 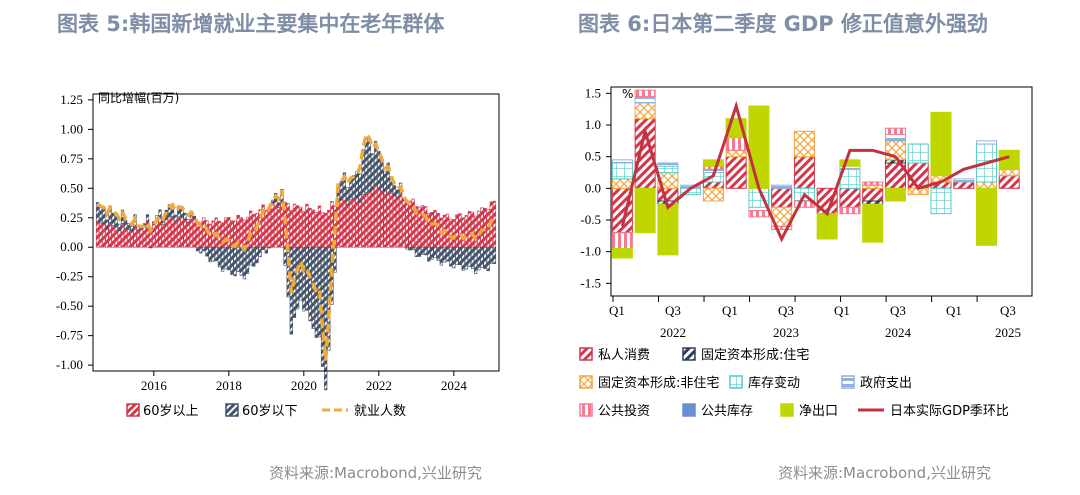 What do you see at coordinates (69, 364) in the screenshot?
I see `left-y-tick-label: -1.00` at bounding box center [69, 364].